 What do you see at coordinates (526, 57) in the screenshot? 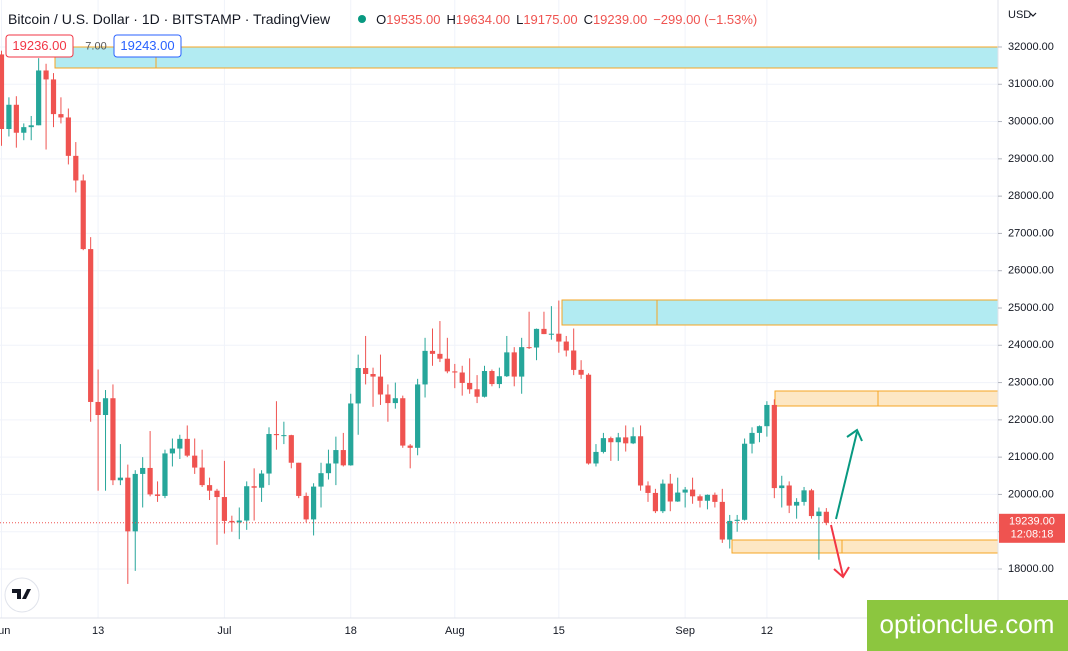
I see `resistance-zone` at bounding box center [526, 57].